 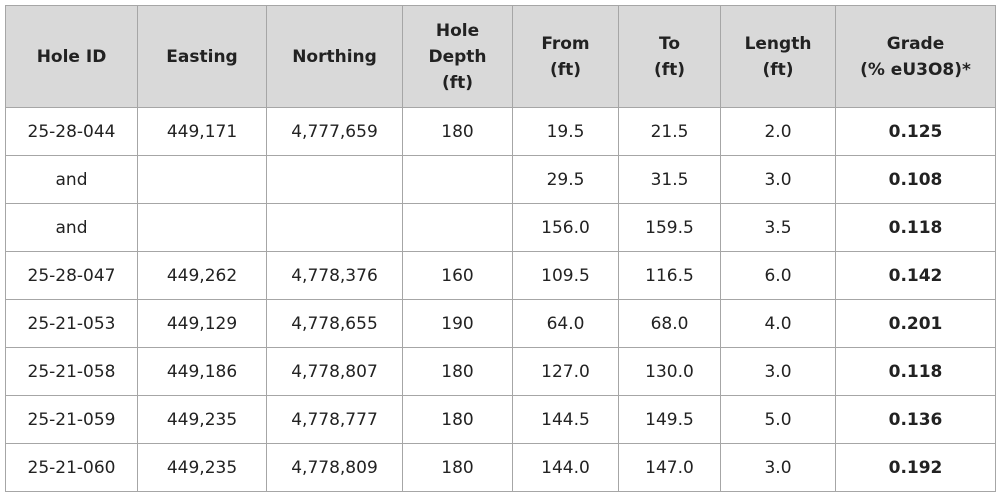 I want to click on header-text: Depth, so click(x=457, y=56).